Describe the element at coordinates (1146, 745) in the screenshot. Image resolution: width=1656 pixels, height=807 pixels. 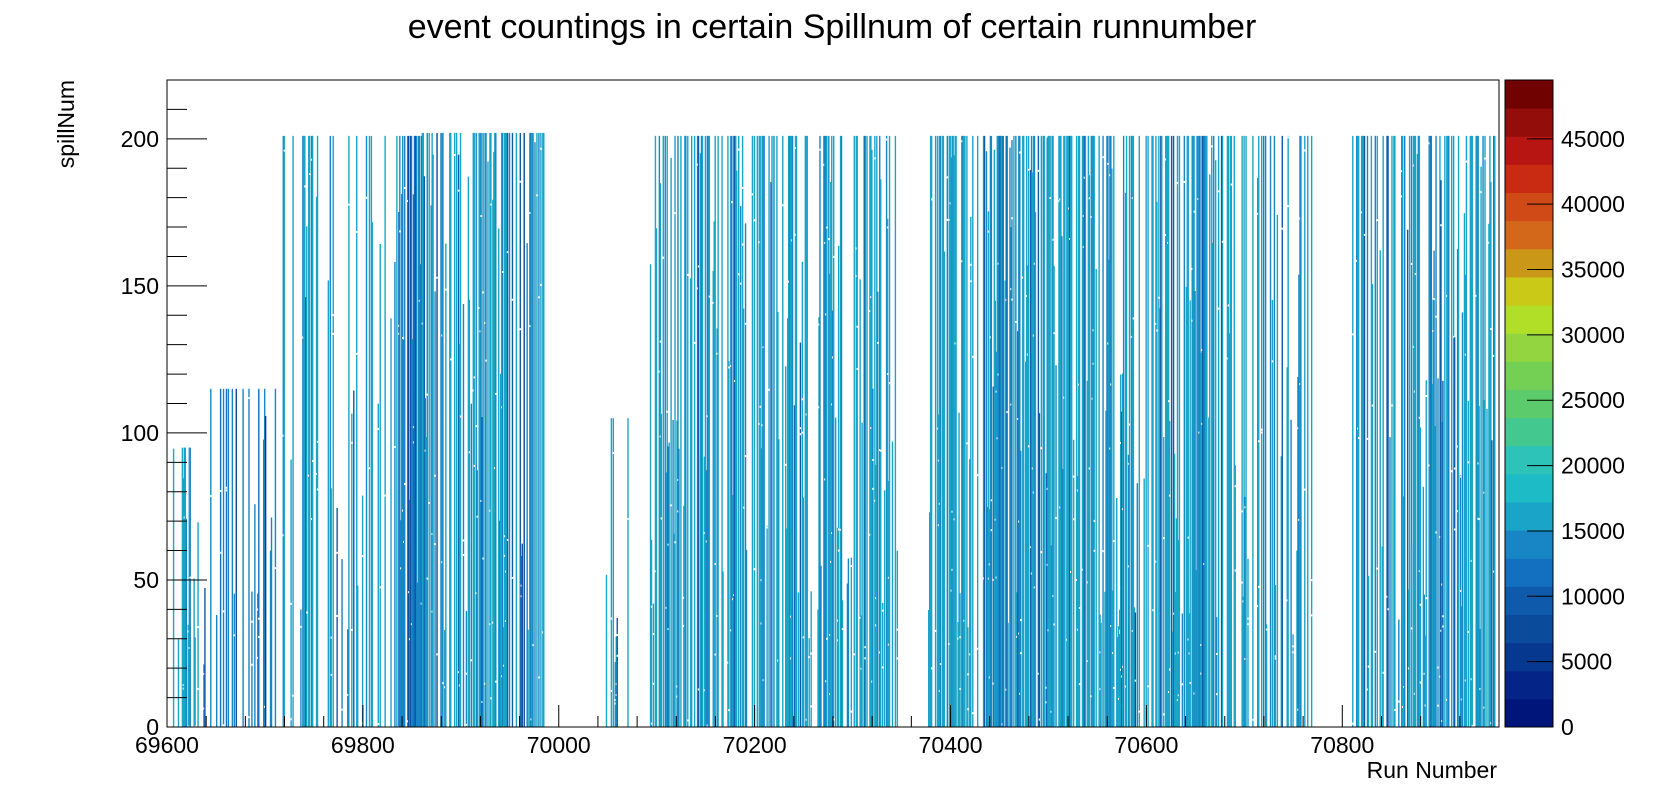
I see `x-tick-label: 70600` at that location.